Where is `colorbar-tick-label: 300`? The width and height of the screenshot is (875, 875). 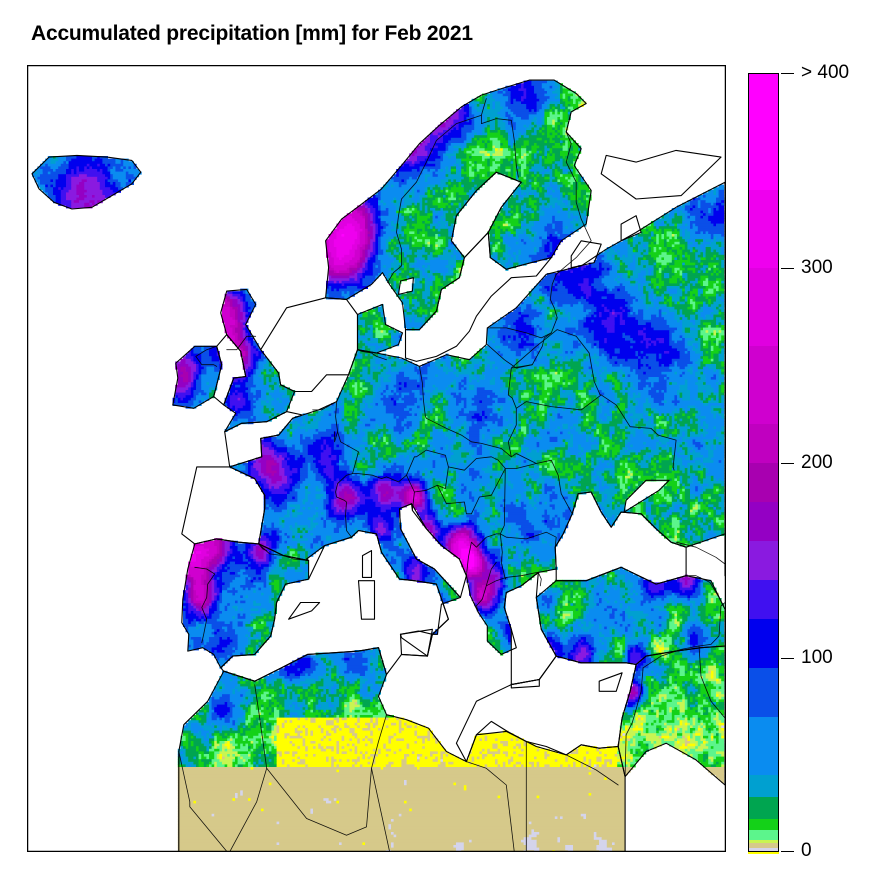
colorbar-tick-label: 300 is located at coordinates (817, 267).